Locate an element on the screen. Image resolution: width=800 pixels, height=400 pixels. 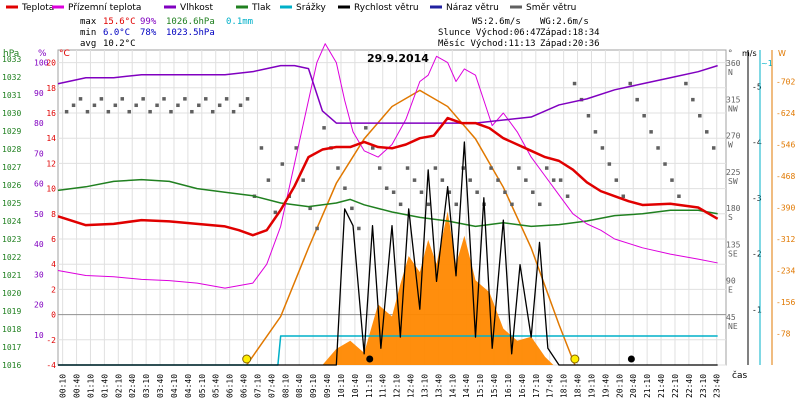
axis-wm2-label: W is located at coordinates (782, 53).